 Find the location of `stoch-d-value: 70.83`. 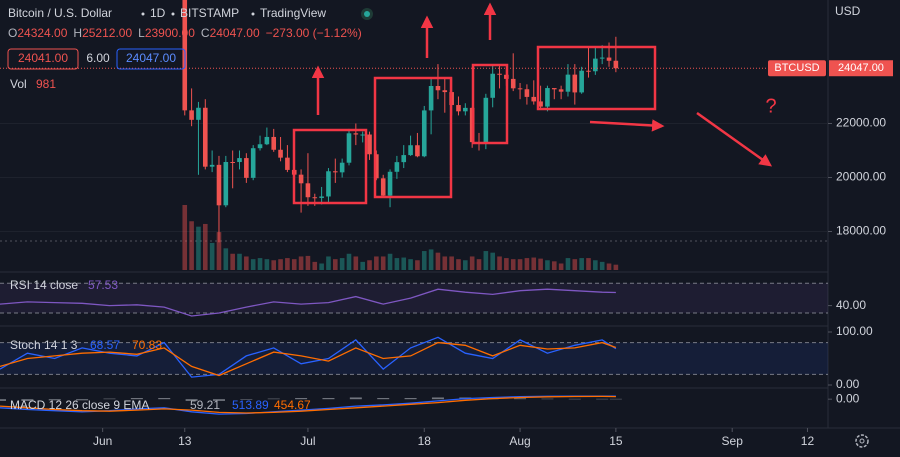

stoch-d-value: 70.83 is located at coordinates (147, 345).